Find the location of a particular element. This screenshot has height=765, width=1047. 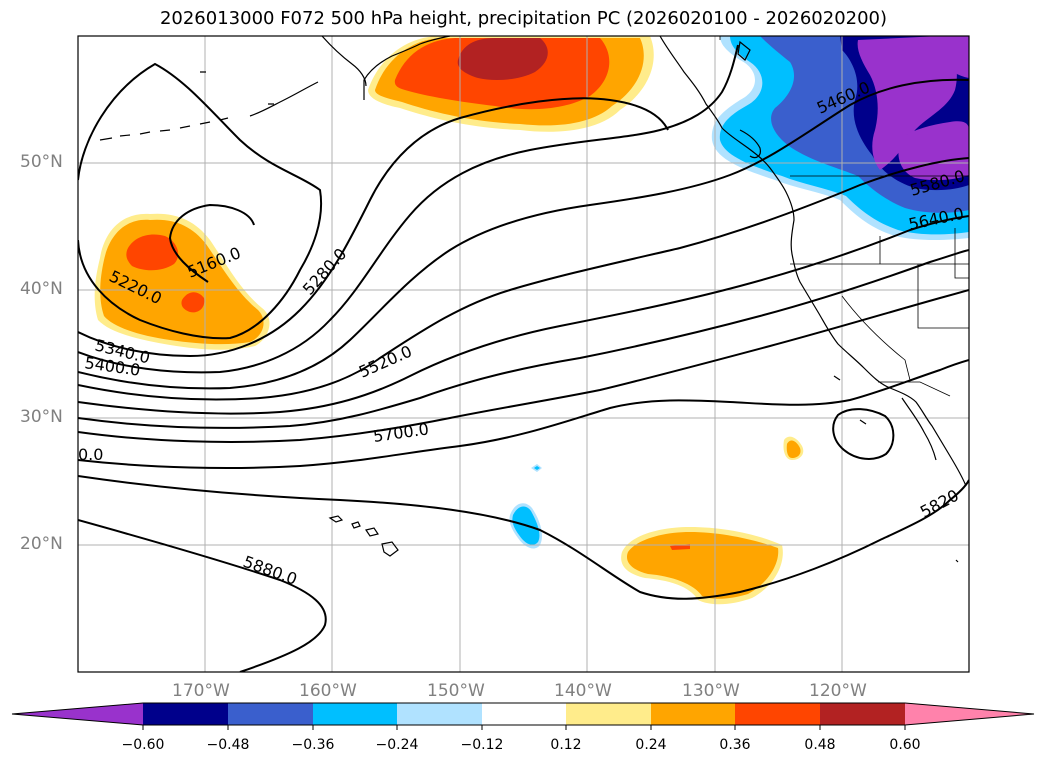

precip-region-central-pacific is located at coordinates (182, 281).